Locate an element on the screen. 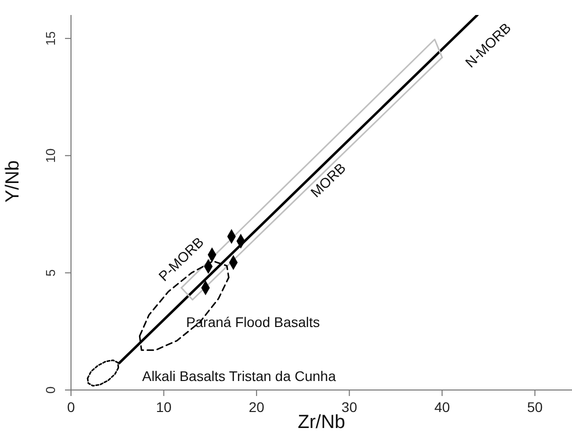 The width and height of the screenshot is (572, 434). y-tick-label: 15 is located at coordinates (50, 38).